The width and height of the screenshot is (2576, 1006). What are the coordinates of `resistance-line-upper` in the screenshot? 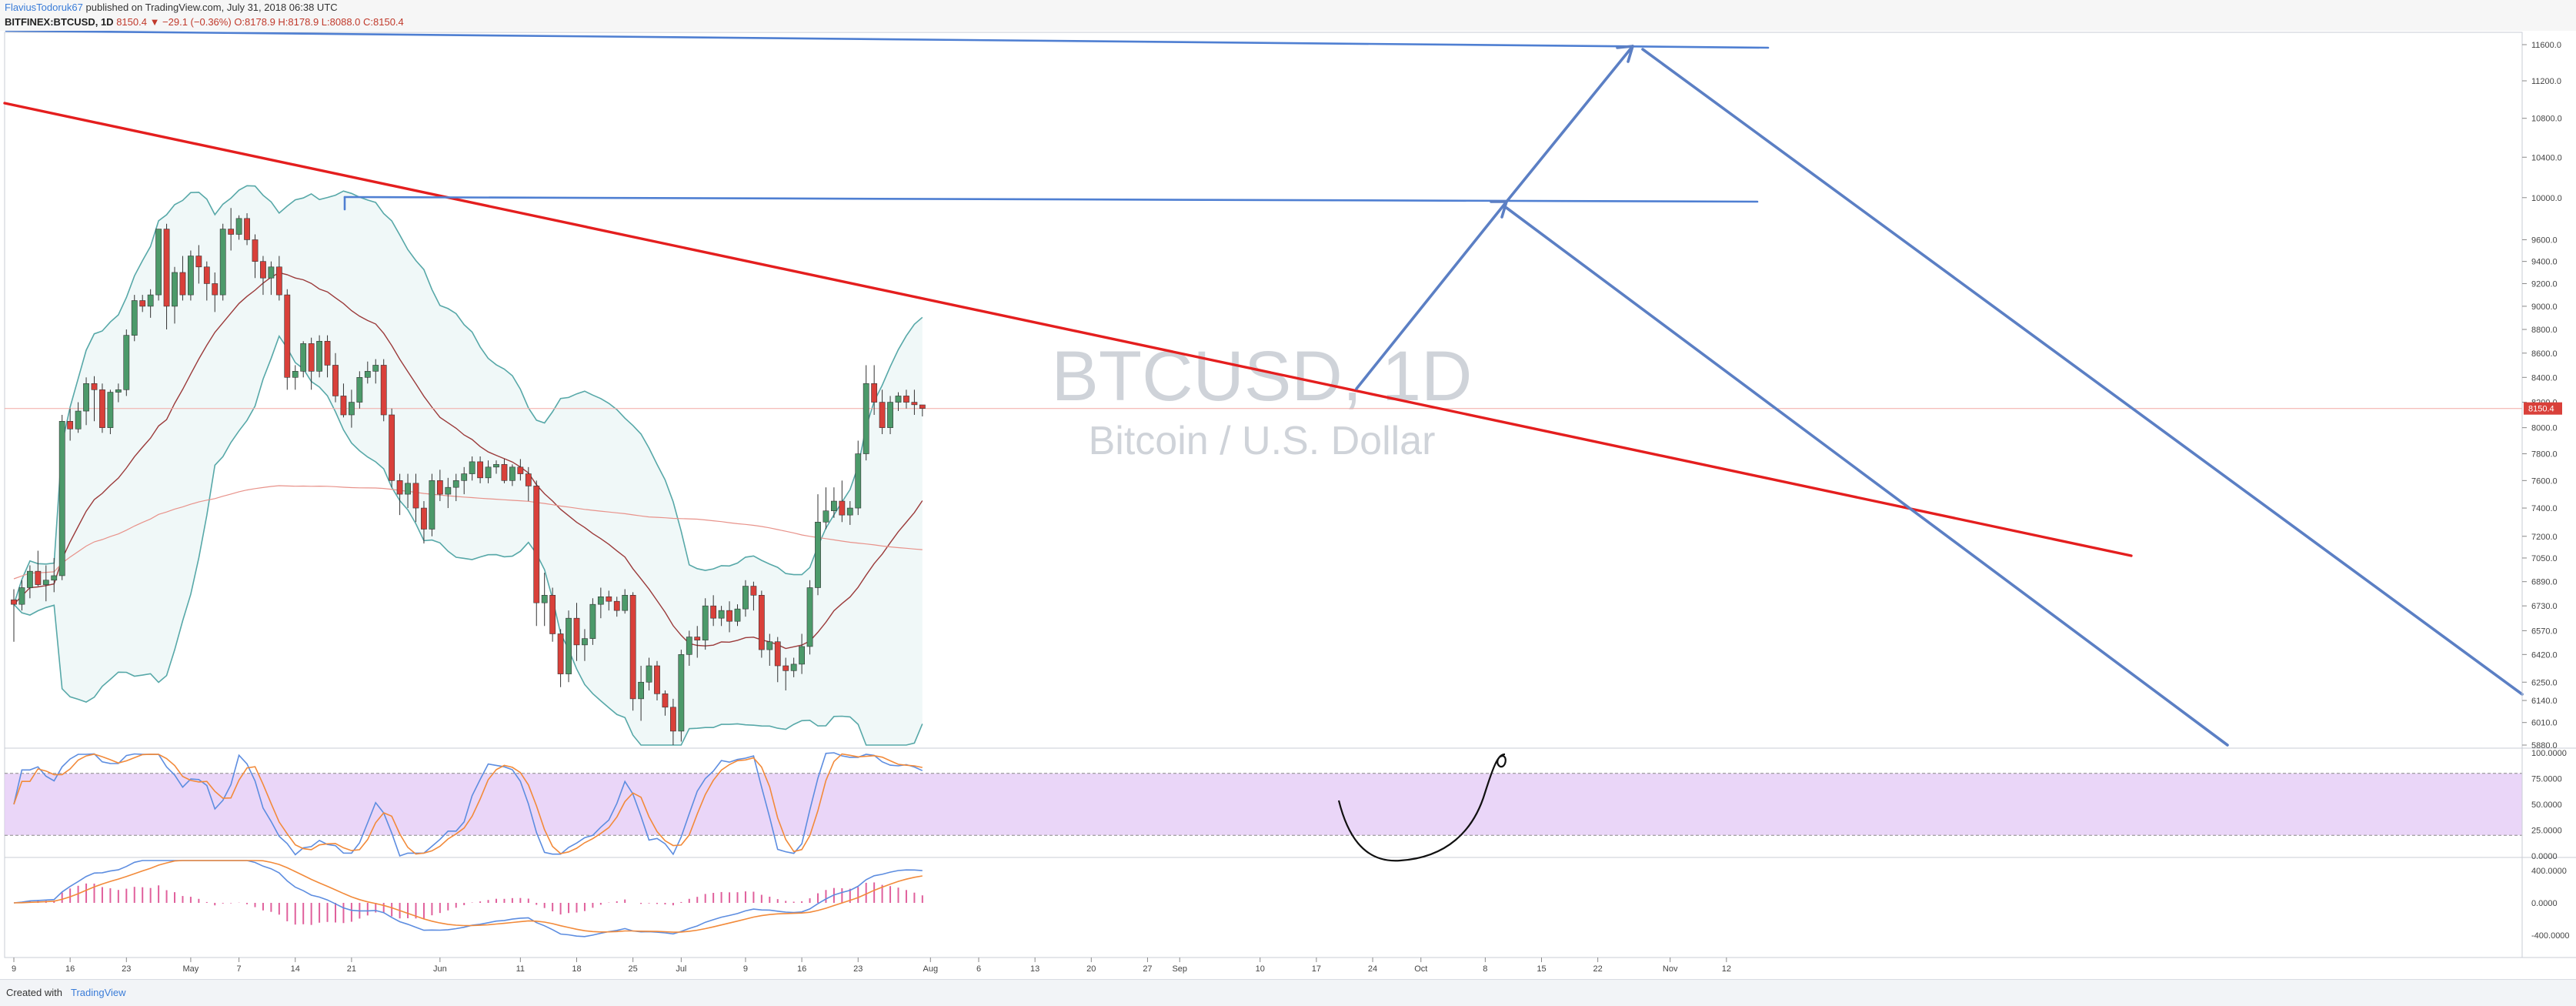 It's located at (887, 40).